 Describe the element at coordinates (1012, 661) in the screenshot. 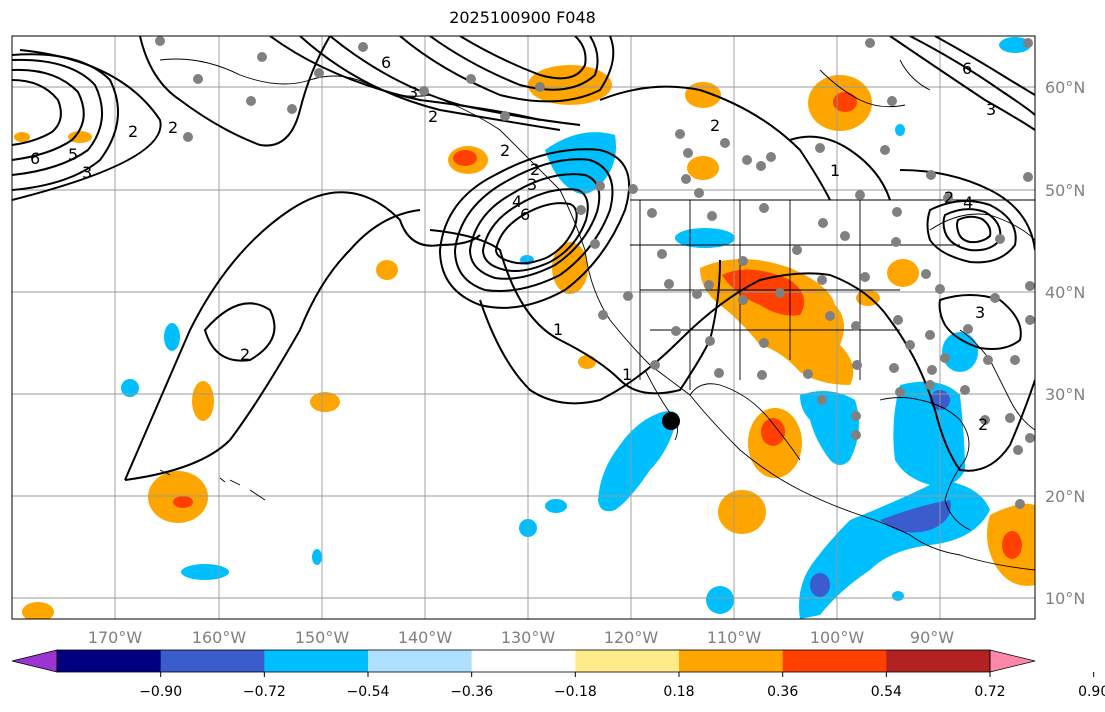

I see `colorbar-arrow-right` at that location.